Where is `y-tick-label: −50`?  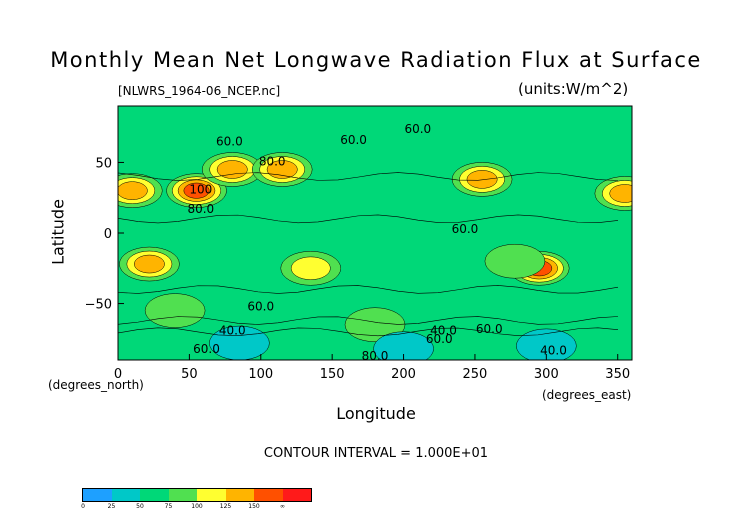 y-tick-label: −50 is located at coordinates (98, 305).